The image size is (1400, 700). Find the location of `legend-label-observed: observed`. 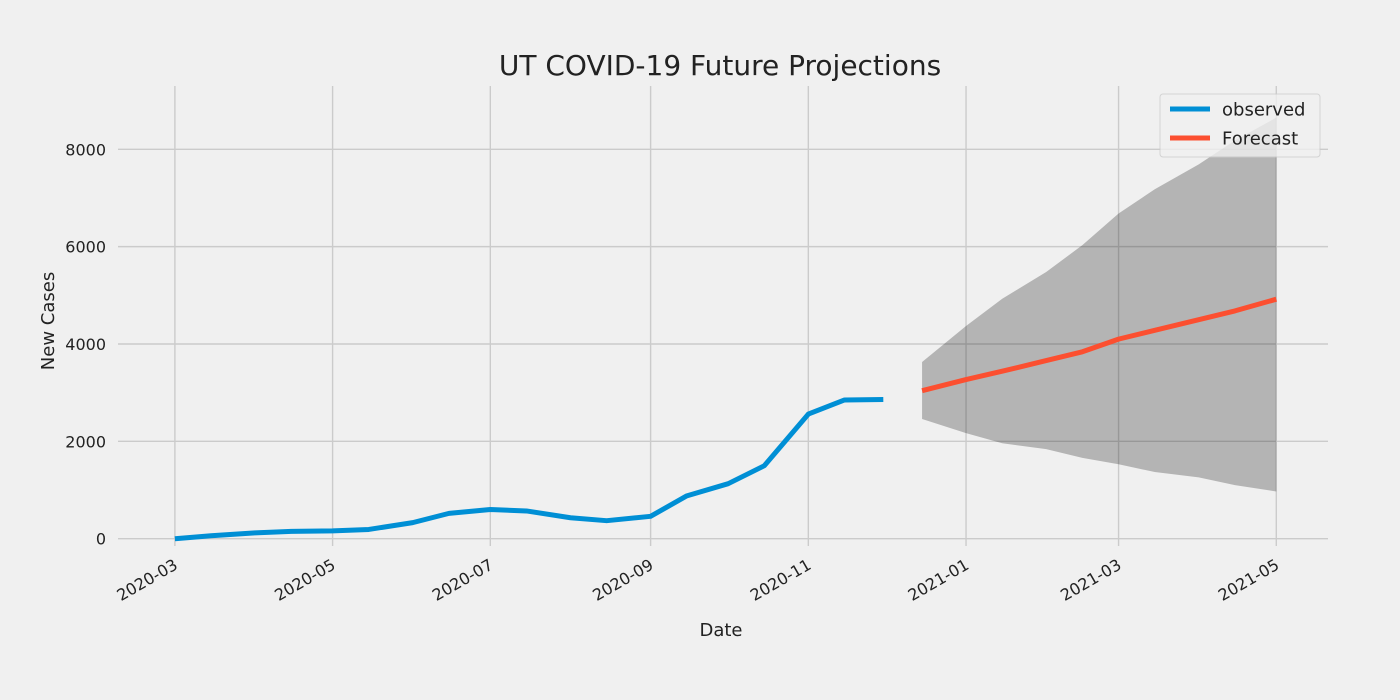

legend-label-observed: observed is located at coordinates (1263, 110).